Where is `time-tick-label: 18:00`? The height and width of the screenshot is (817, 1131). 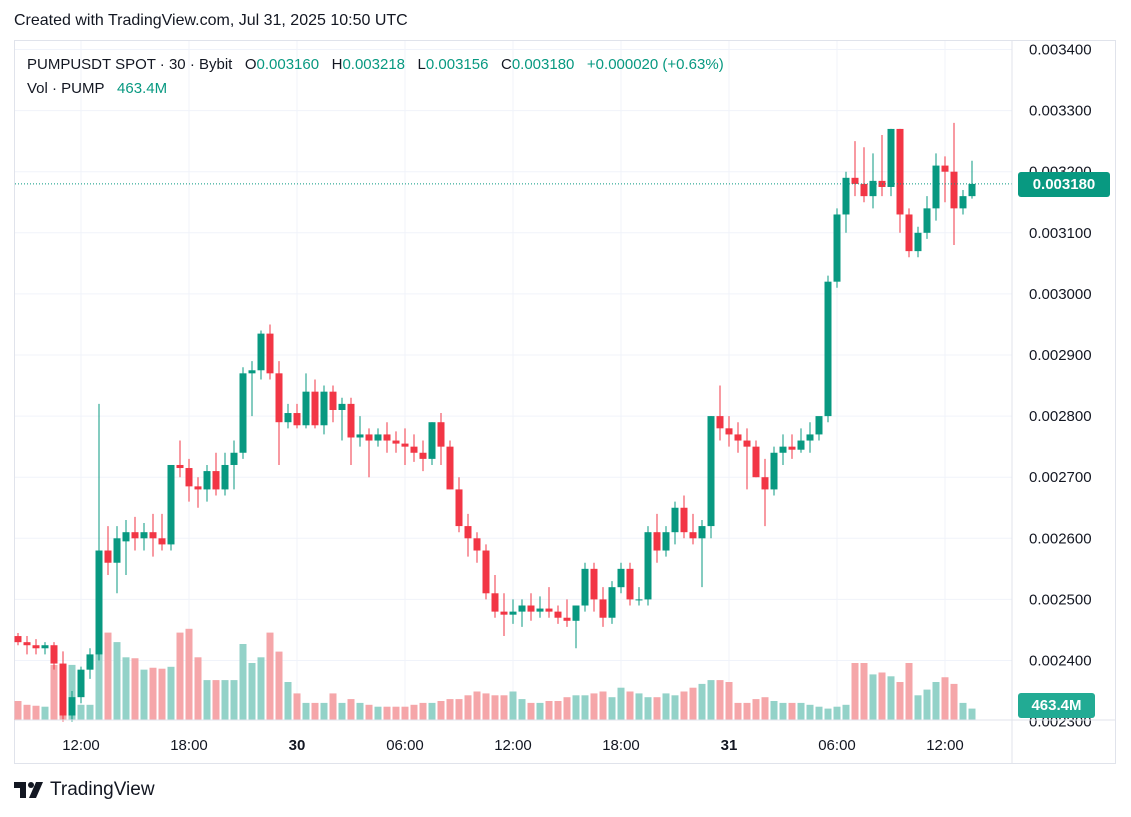
time-tick-label: 18:00 is located at coordinates (621, 745).